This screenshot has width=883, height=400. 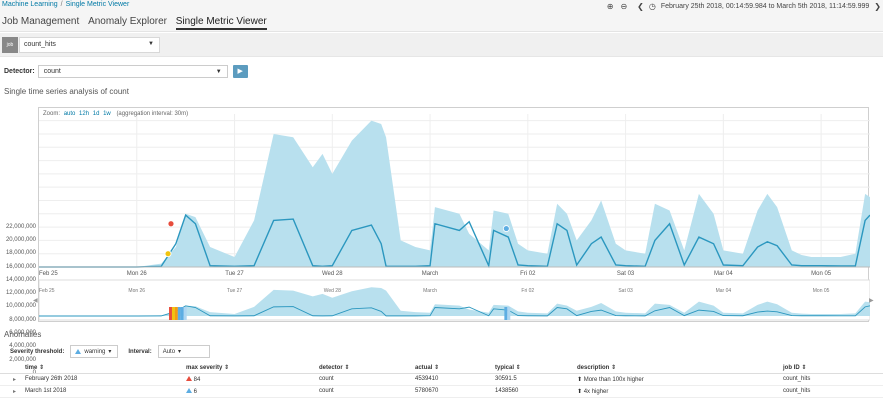 I want to click on y-tick-label: 20,000,000, so click(x=20, y=239).